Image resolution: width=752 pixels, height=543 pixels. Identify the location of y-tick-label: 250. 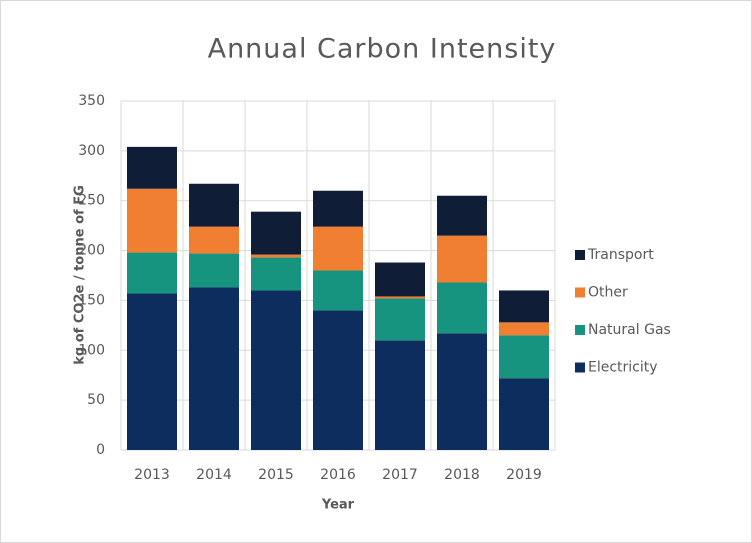
(91, 201).